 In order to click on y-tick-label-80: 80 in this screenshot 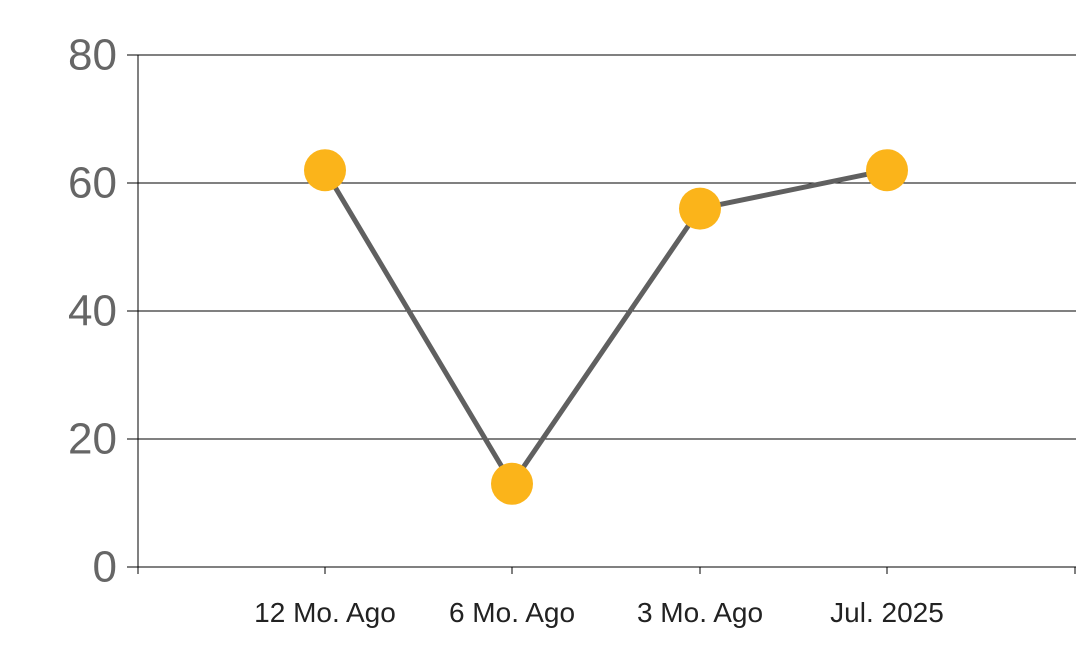, I will do `click(92, 55)`.